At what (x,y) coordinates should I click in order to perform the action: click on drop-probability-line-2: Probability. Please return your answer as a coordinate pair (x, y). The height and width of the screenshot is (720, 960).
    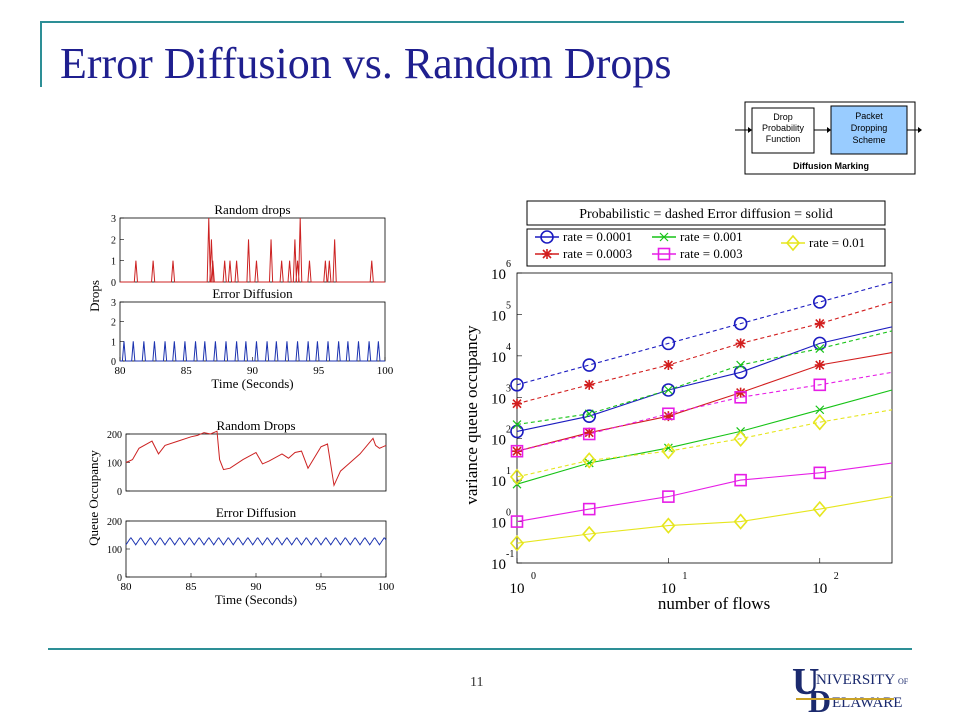
    Looking at the image, I should click on (783, 128).